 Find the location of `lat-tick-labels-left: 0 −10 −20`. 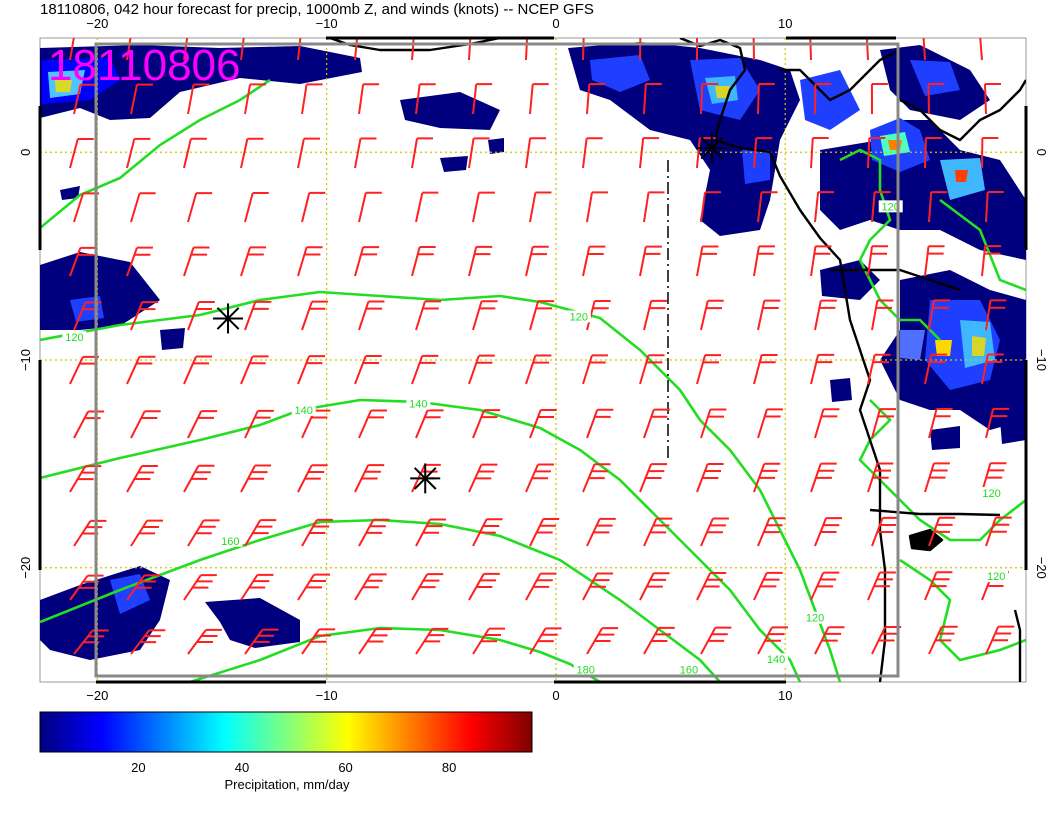

lat-tick-labels-left: 0 −10 −20 is located at coordinates (25, 364).